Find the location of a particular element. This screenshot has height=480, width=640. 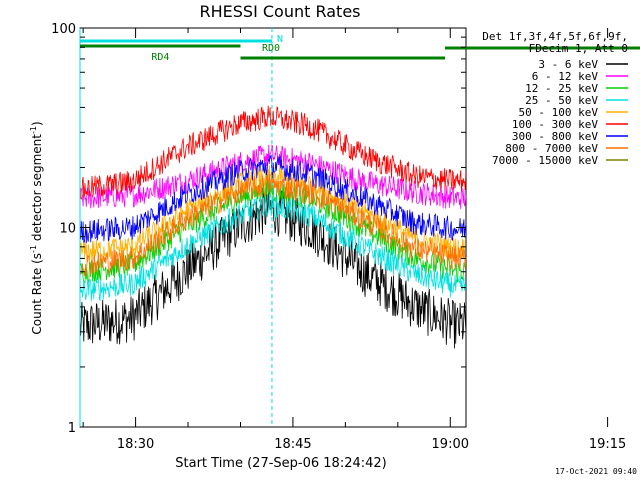

x-tick-label: 18:30 is located at coordinates (135, 444).